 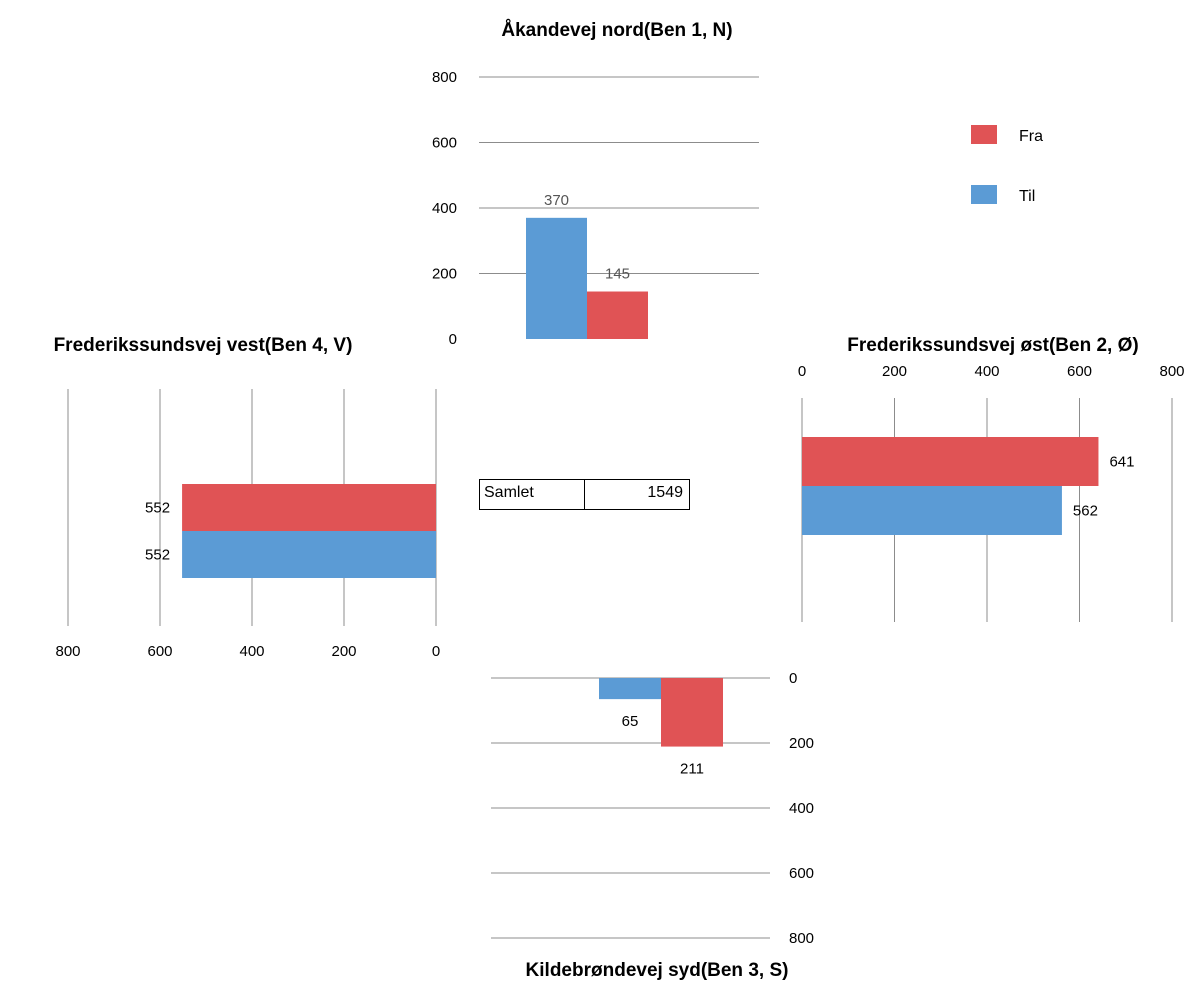 What do you see at coordinates (444, 143) in the screenshot?
I see `north-tick-label: 600` at bounding box center [444, 143].